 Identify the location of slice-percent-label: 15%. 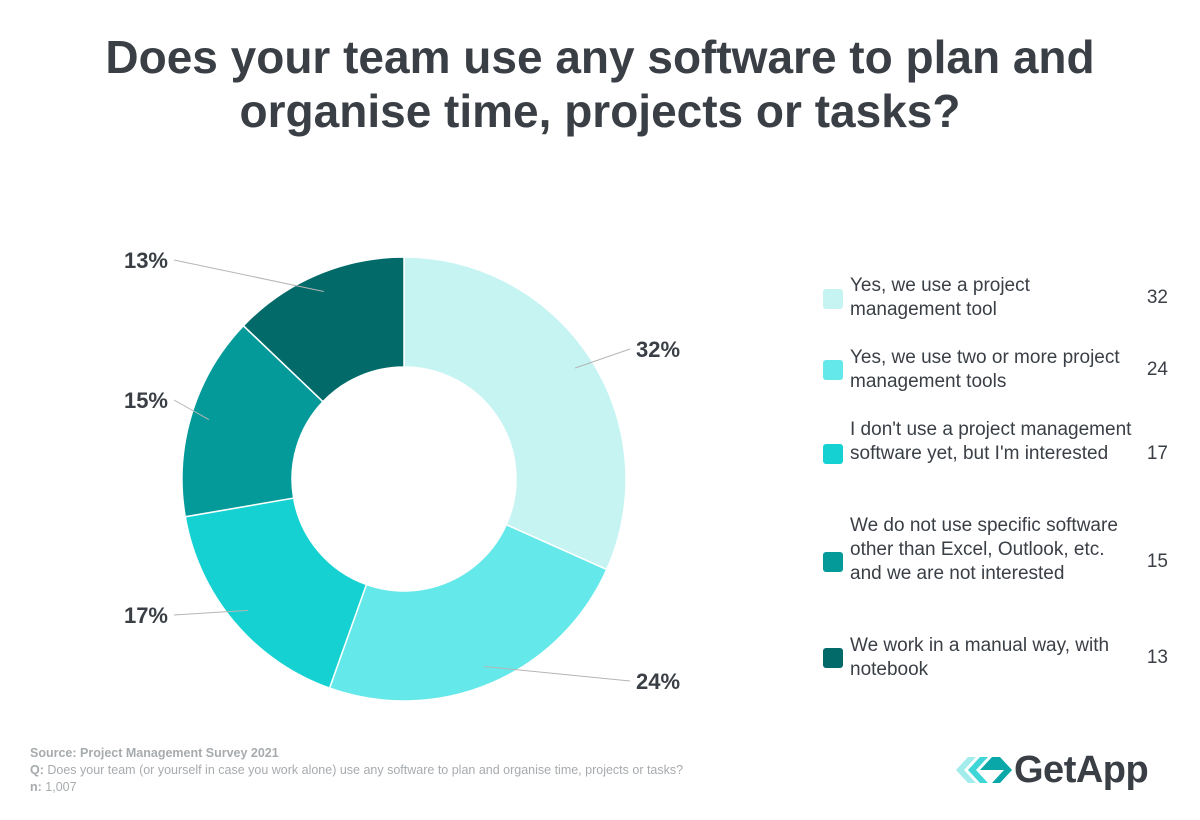
(146, 400).